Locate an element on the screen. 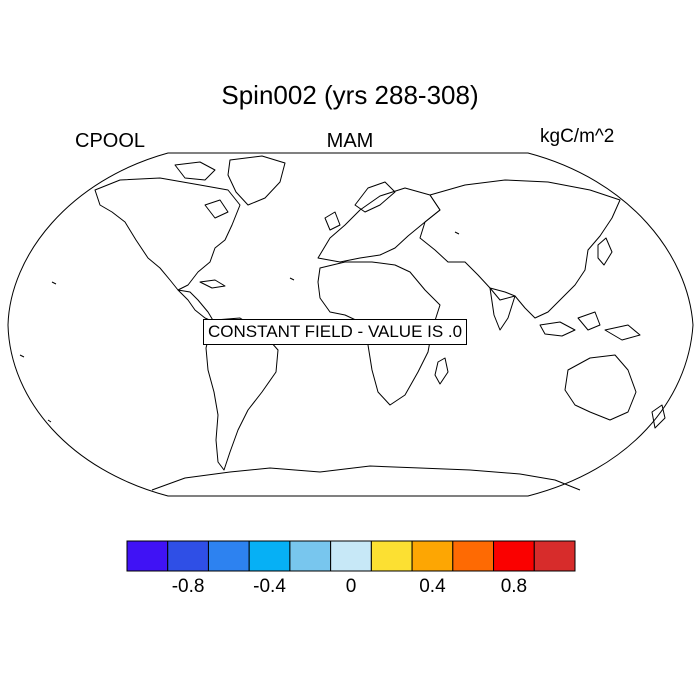  british-isles-coastline is located at coordinates (332, 221).